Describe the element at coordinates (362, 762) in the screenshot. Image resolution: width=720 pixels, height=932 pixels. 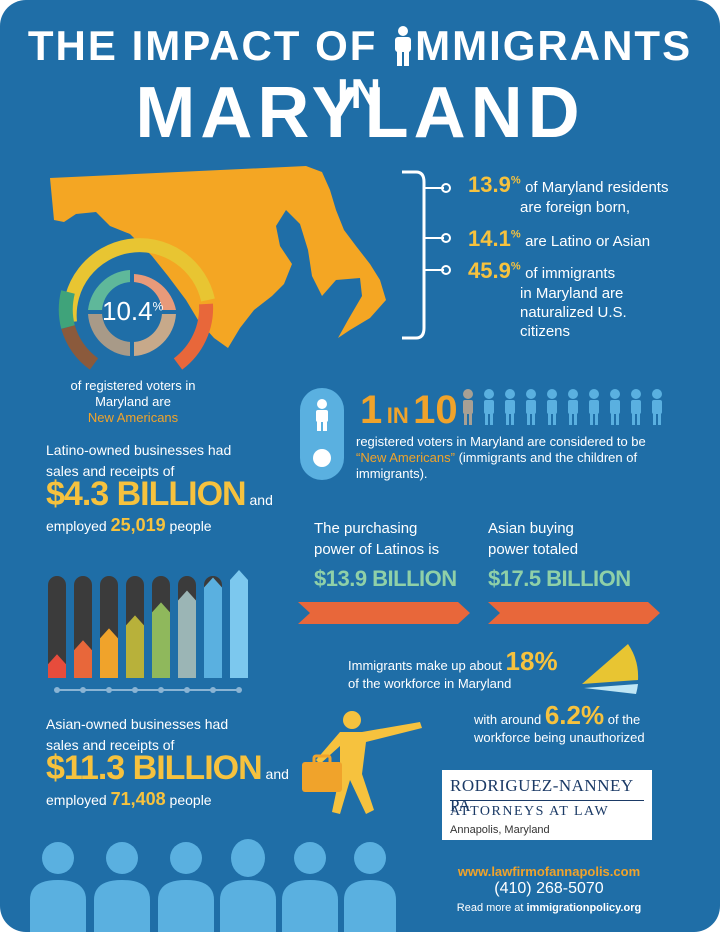
I see `worker-with-briefcase-icon` at that location.